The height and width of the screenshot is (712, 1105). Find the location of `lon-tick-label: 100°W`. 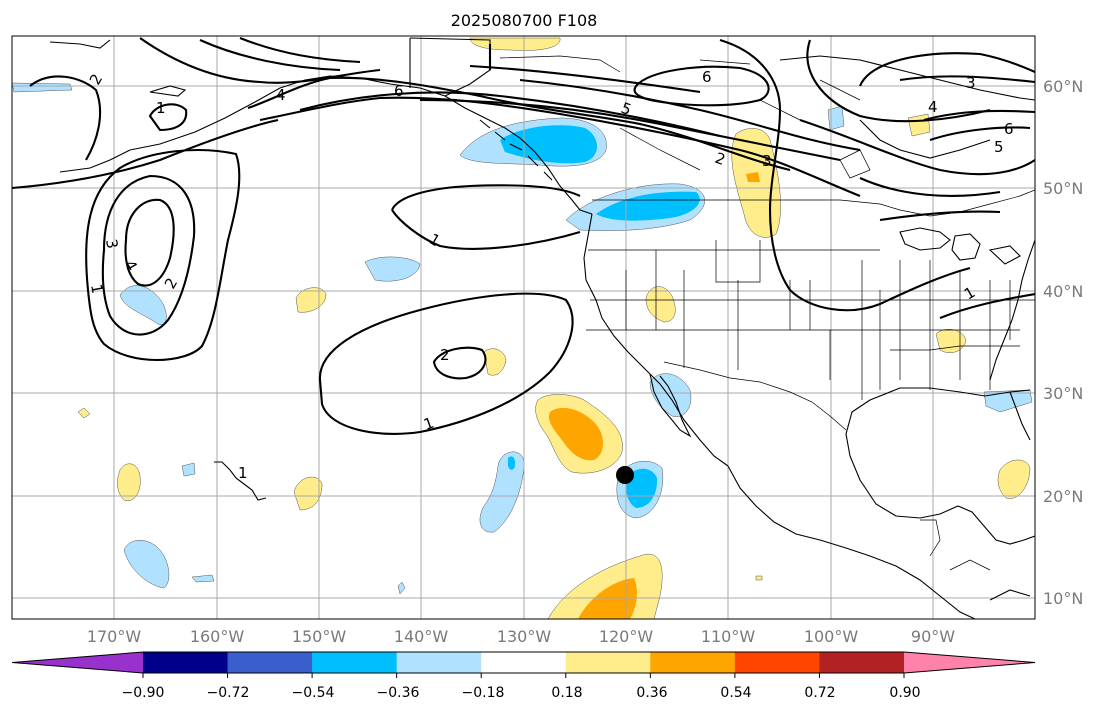

lon-tick-label: 100°W is located at coordinates (831, 636).